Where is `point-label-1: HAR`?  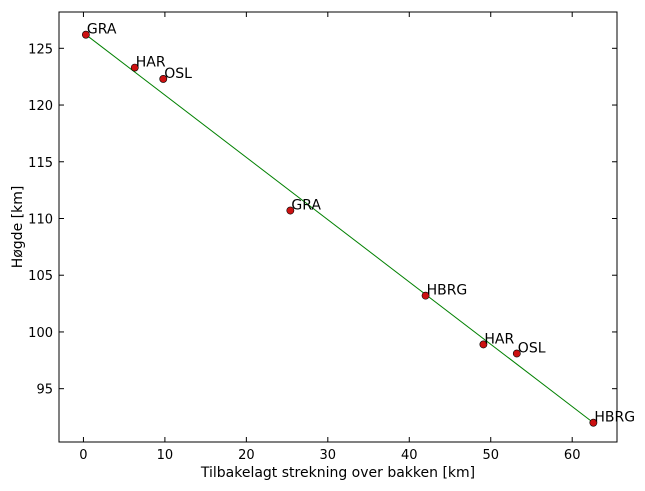 point-label-1: HAR is located at coordinates (151, 63).